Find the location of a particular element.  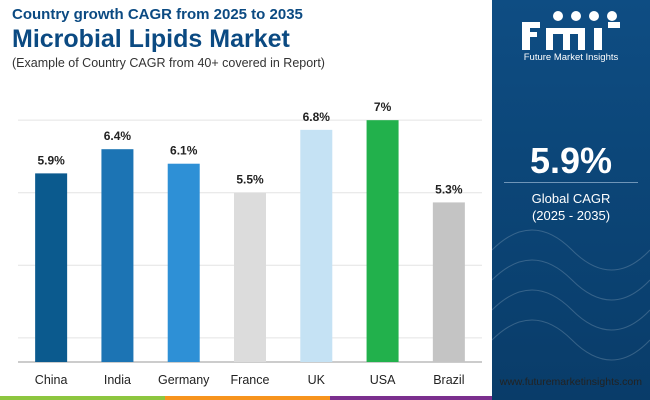

bar-india is located at coordinates (117, 255).